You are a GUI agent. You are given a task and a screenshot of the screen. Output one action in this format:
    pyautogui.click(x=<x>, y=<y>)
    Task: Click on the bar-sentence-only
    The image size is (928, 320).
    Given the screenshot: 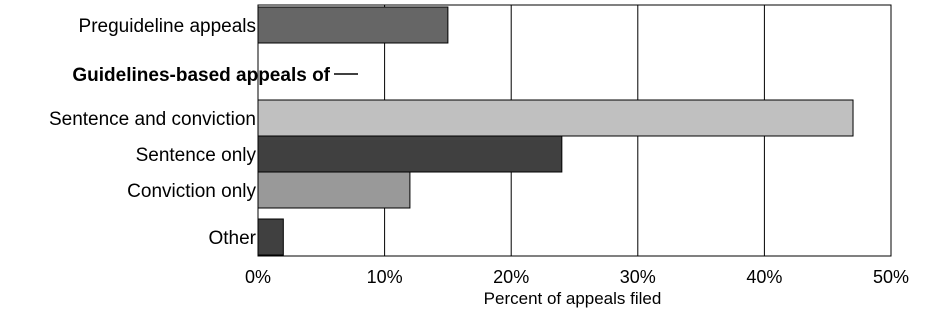 What is the action you would take?
    pyautogui.click(x=410, y=154)
    